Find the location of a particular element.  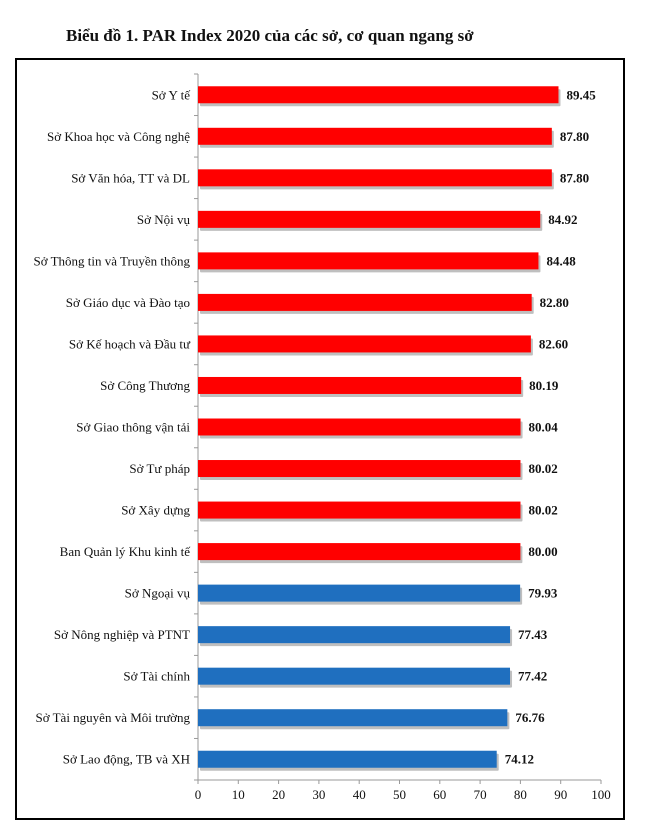

data-label: 80.04 is located at coordinates (544, 427).